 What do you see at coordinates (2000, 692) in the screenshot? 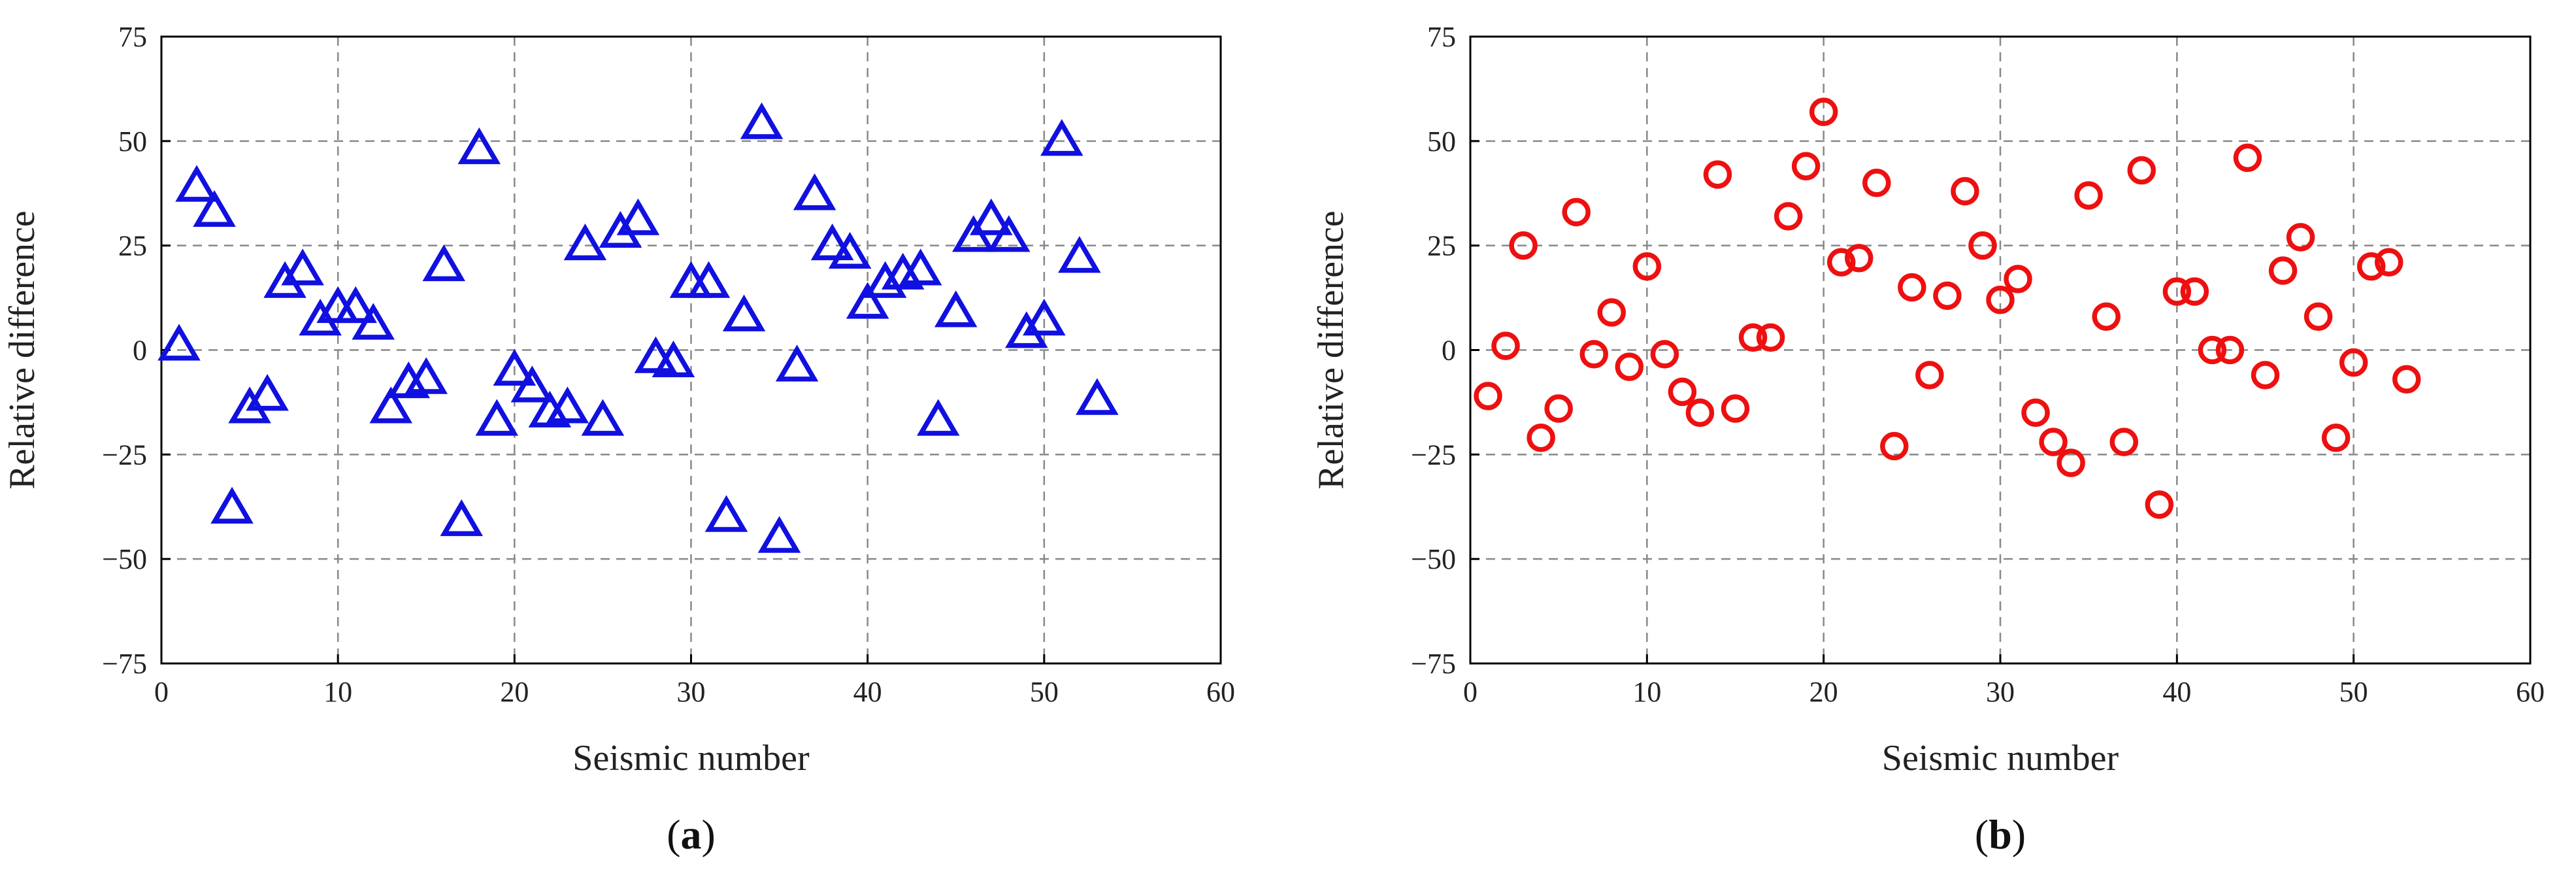
I see `x-tick-label: 30` at bounding box center [2000, 692].